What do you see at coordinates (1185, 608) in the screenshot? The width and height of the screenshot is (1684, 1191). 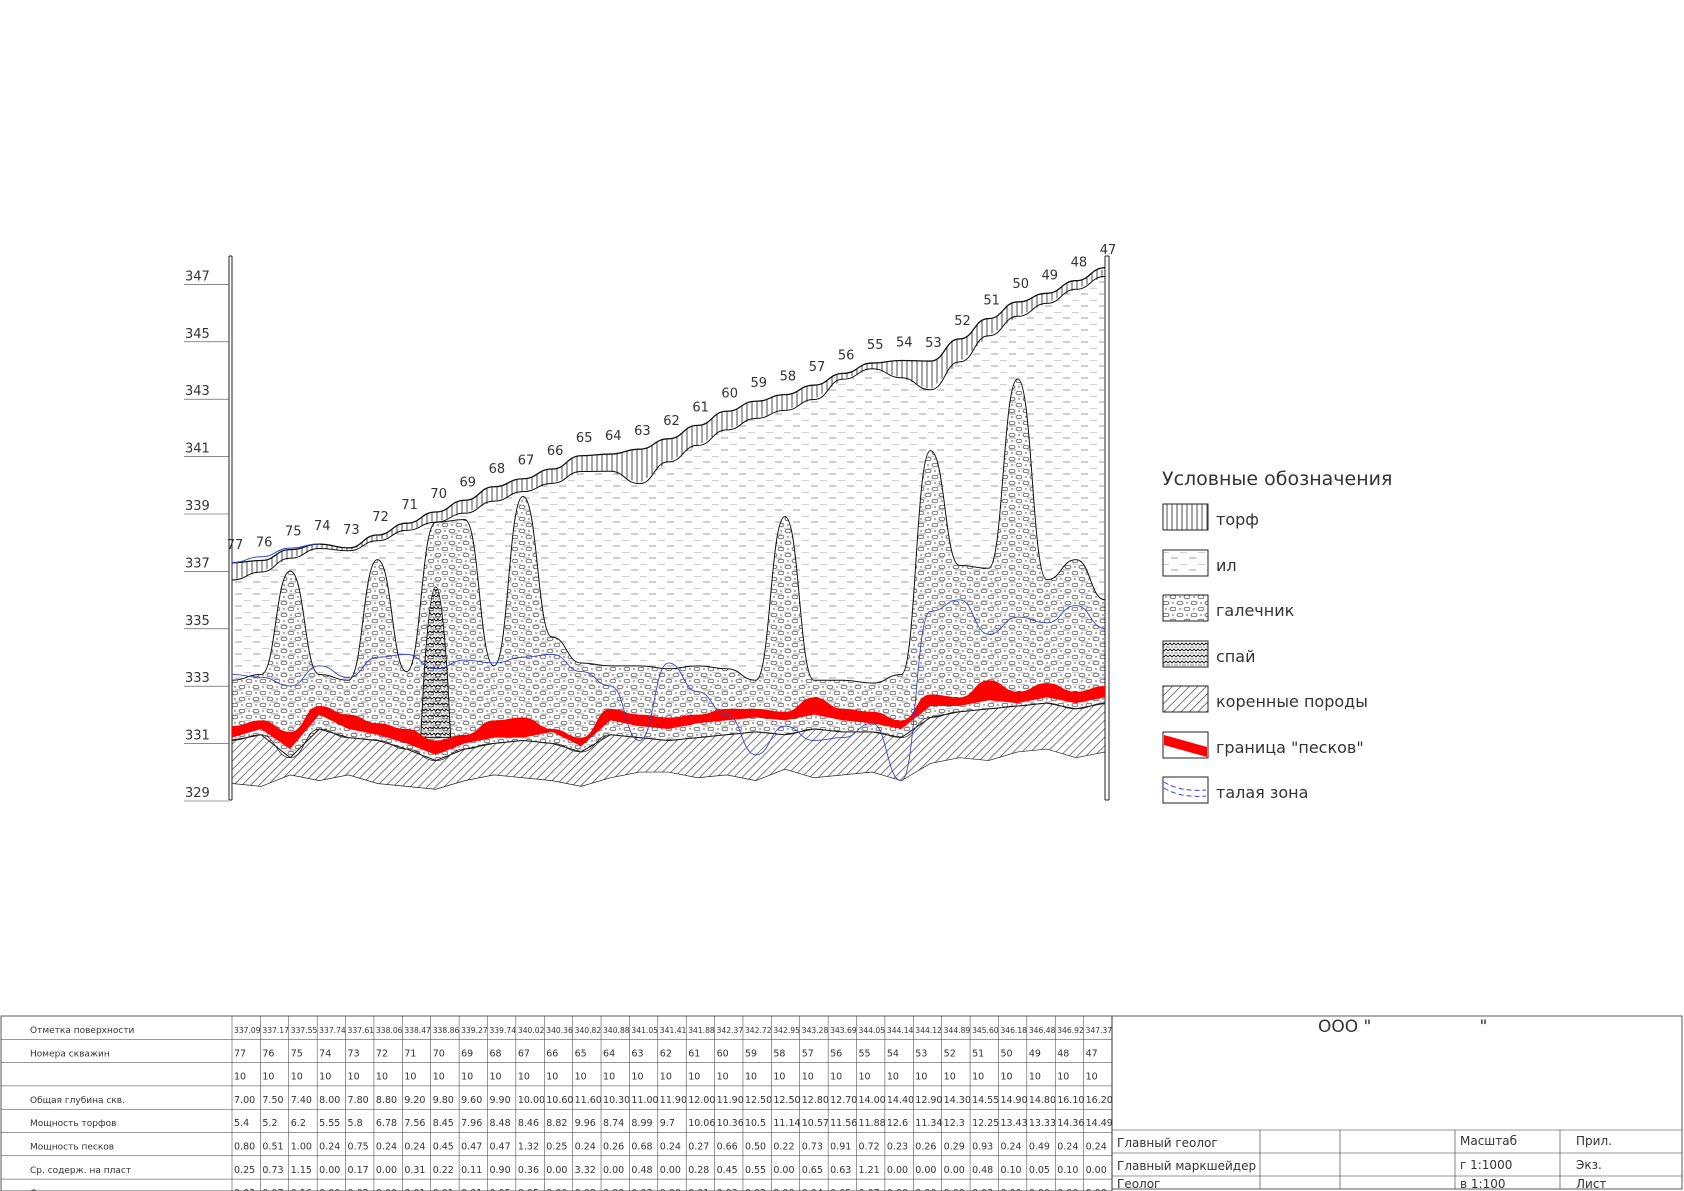 I see `gravel-swatch` at bounding box center [1185, 608].